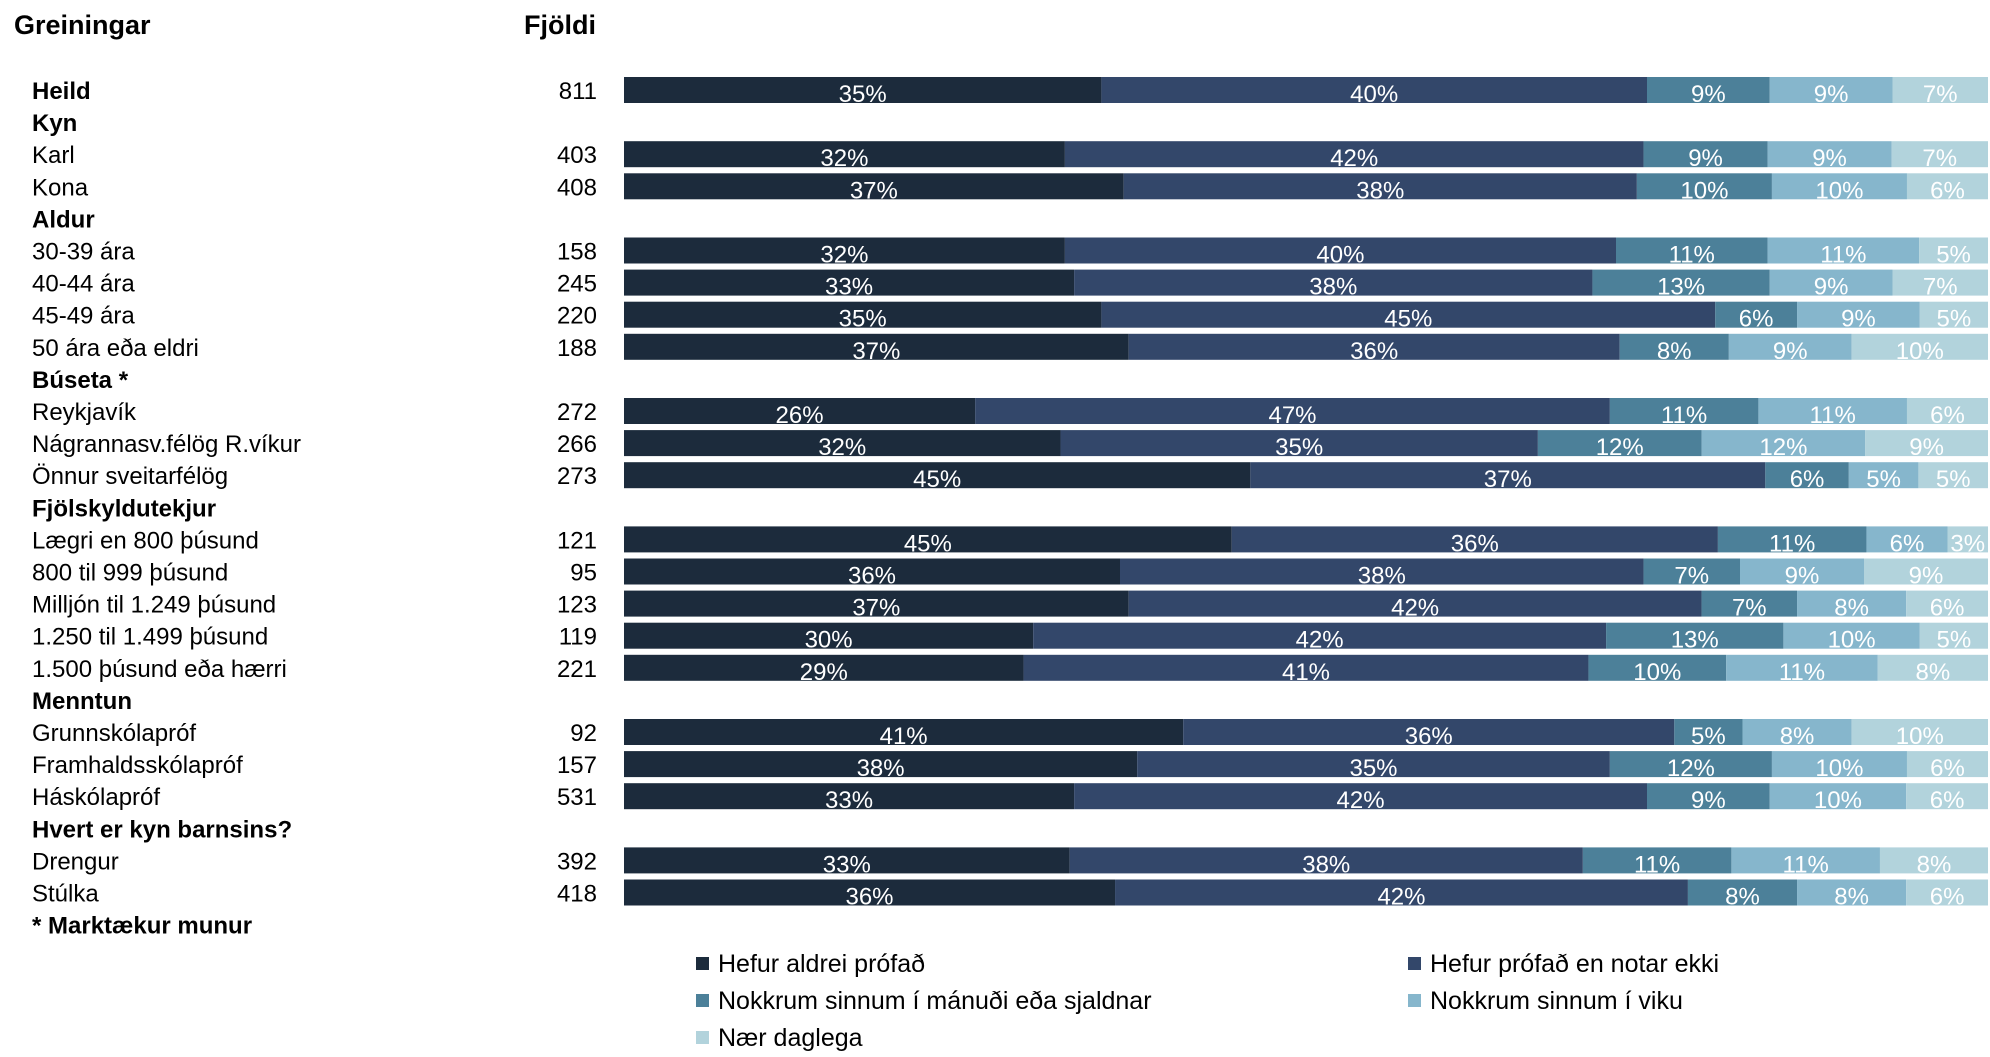 This screenshot has height=1057, width=1990. Describe the element at coordinates (1010, 670) in the screenshot. I see `chart-row: 1.500 þúsund eða hærri 221 29% 41% 10% 11% 8%` at that location.